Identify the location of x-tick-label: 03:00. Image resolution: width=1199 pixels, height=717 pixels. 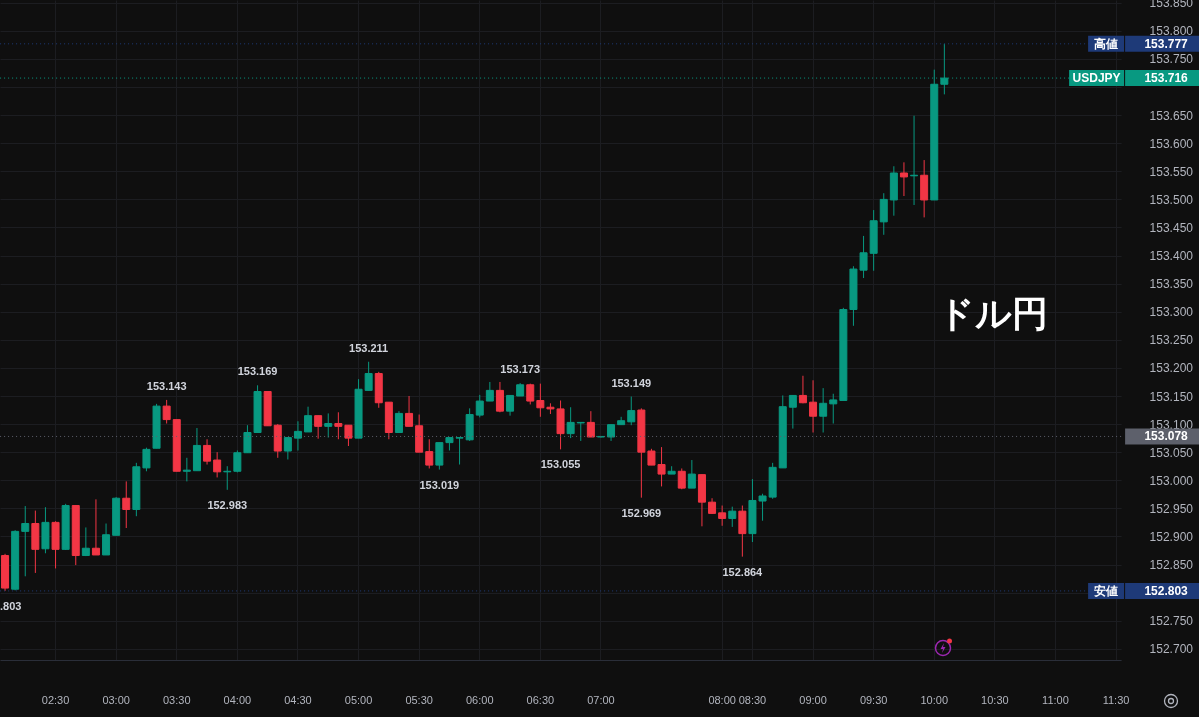
(116, 699).